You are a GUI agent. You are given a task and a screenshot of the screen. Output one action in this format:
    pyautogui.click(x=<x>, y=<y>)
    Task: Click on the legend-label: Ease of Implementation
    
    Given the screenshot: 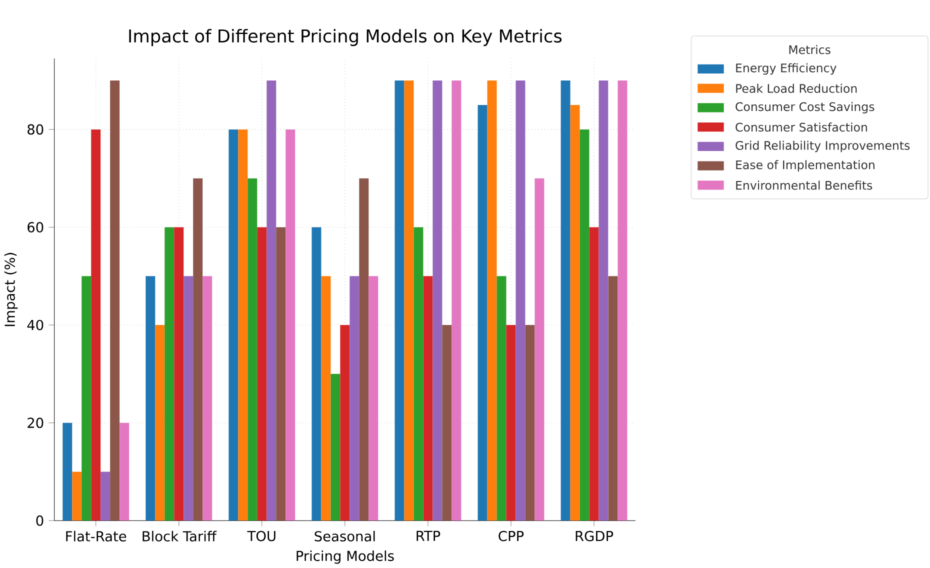 What is the action you would take?
    pyautogui.click(x=805, y=166)
    